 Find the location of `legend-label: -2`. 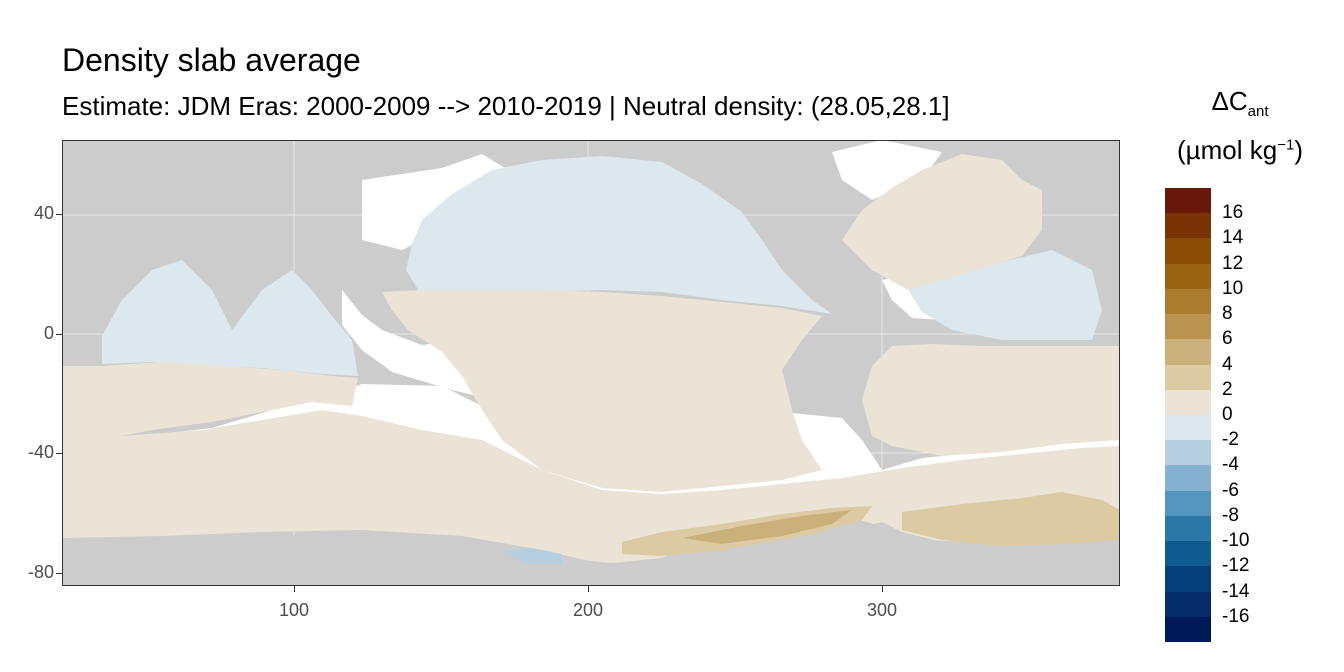

legend-label: -2 is located at coordinates (1230, 440).